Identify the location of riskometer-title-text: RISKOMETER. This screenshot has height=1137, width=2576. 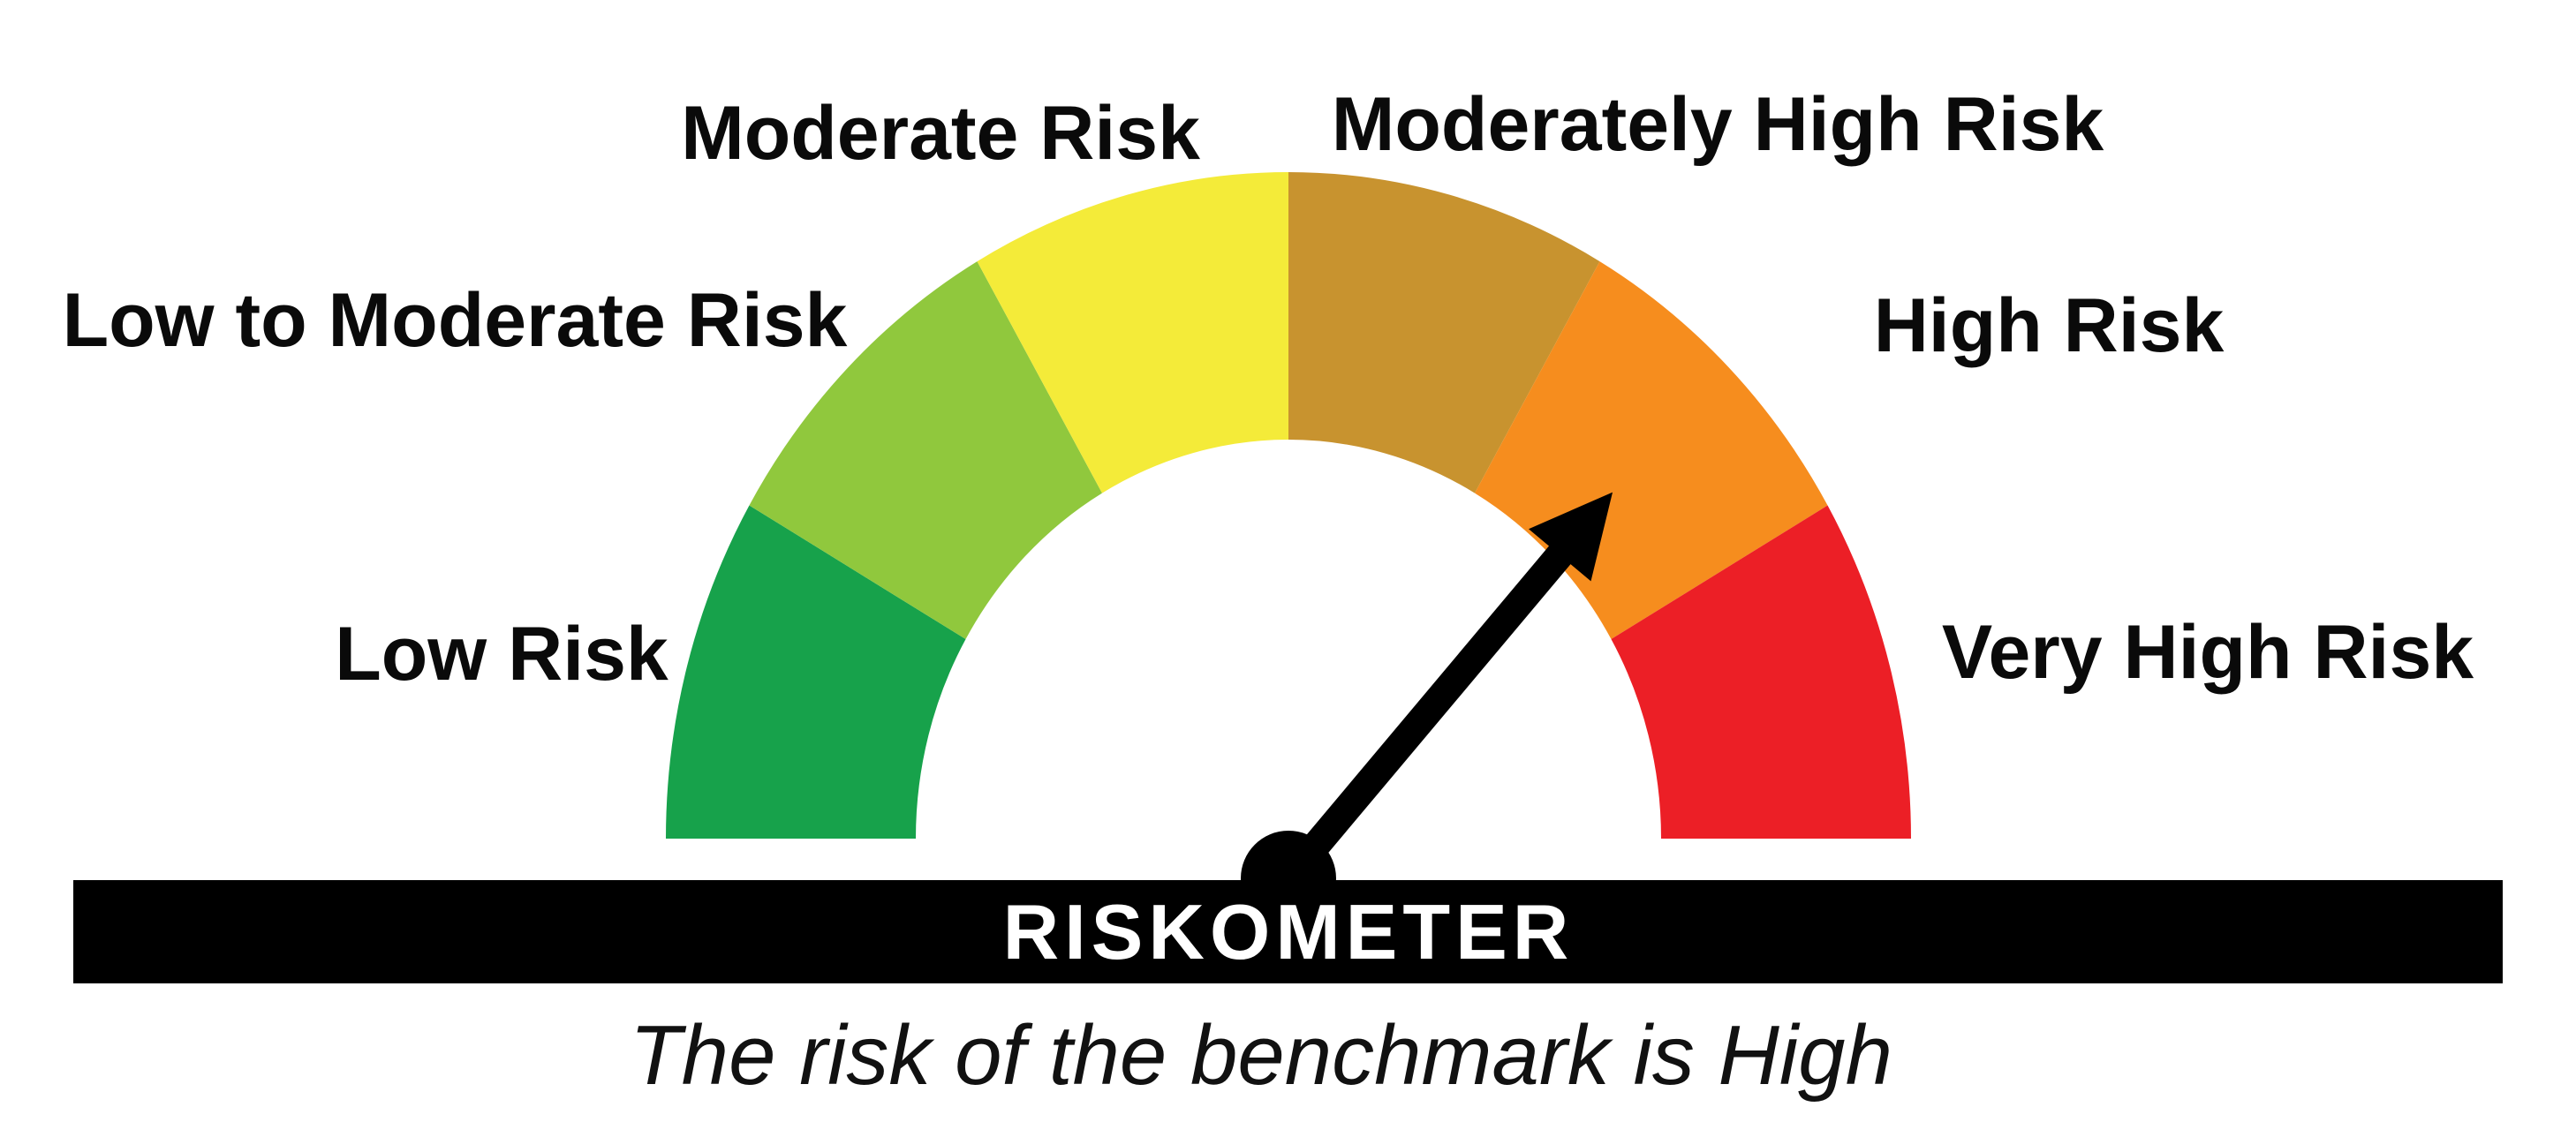
(1289, 931).